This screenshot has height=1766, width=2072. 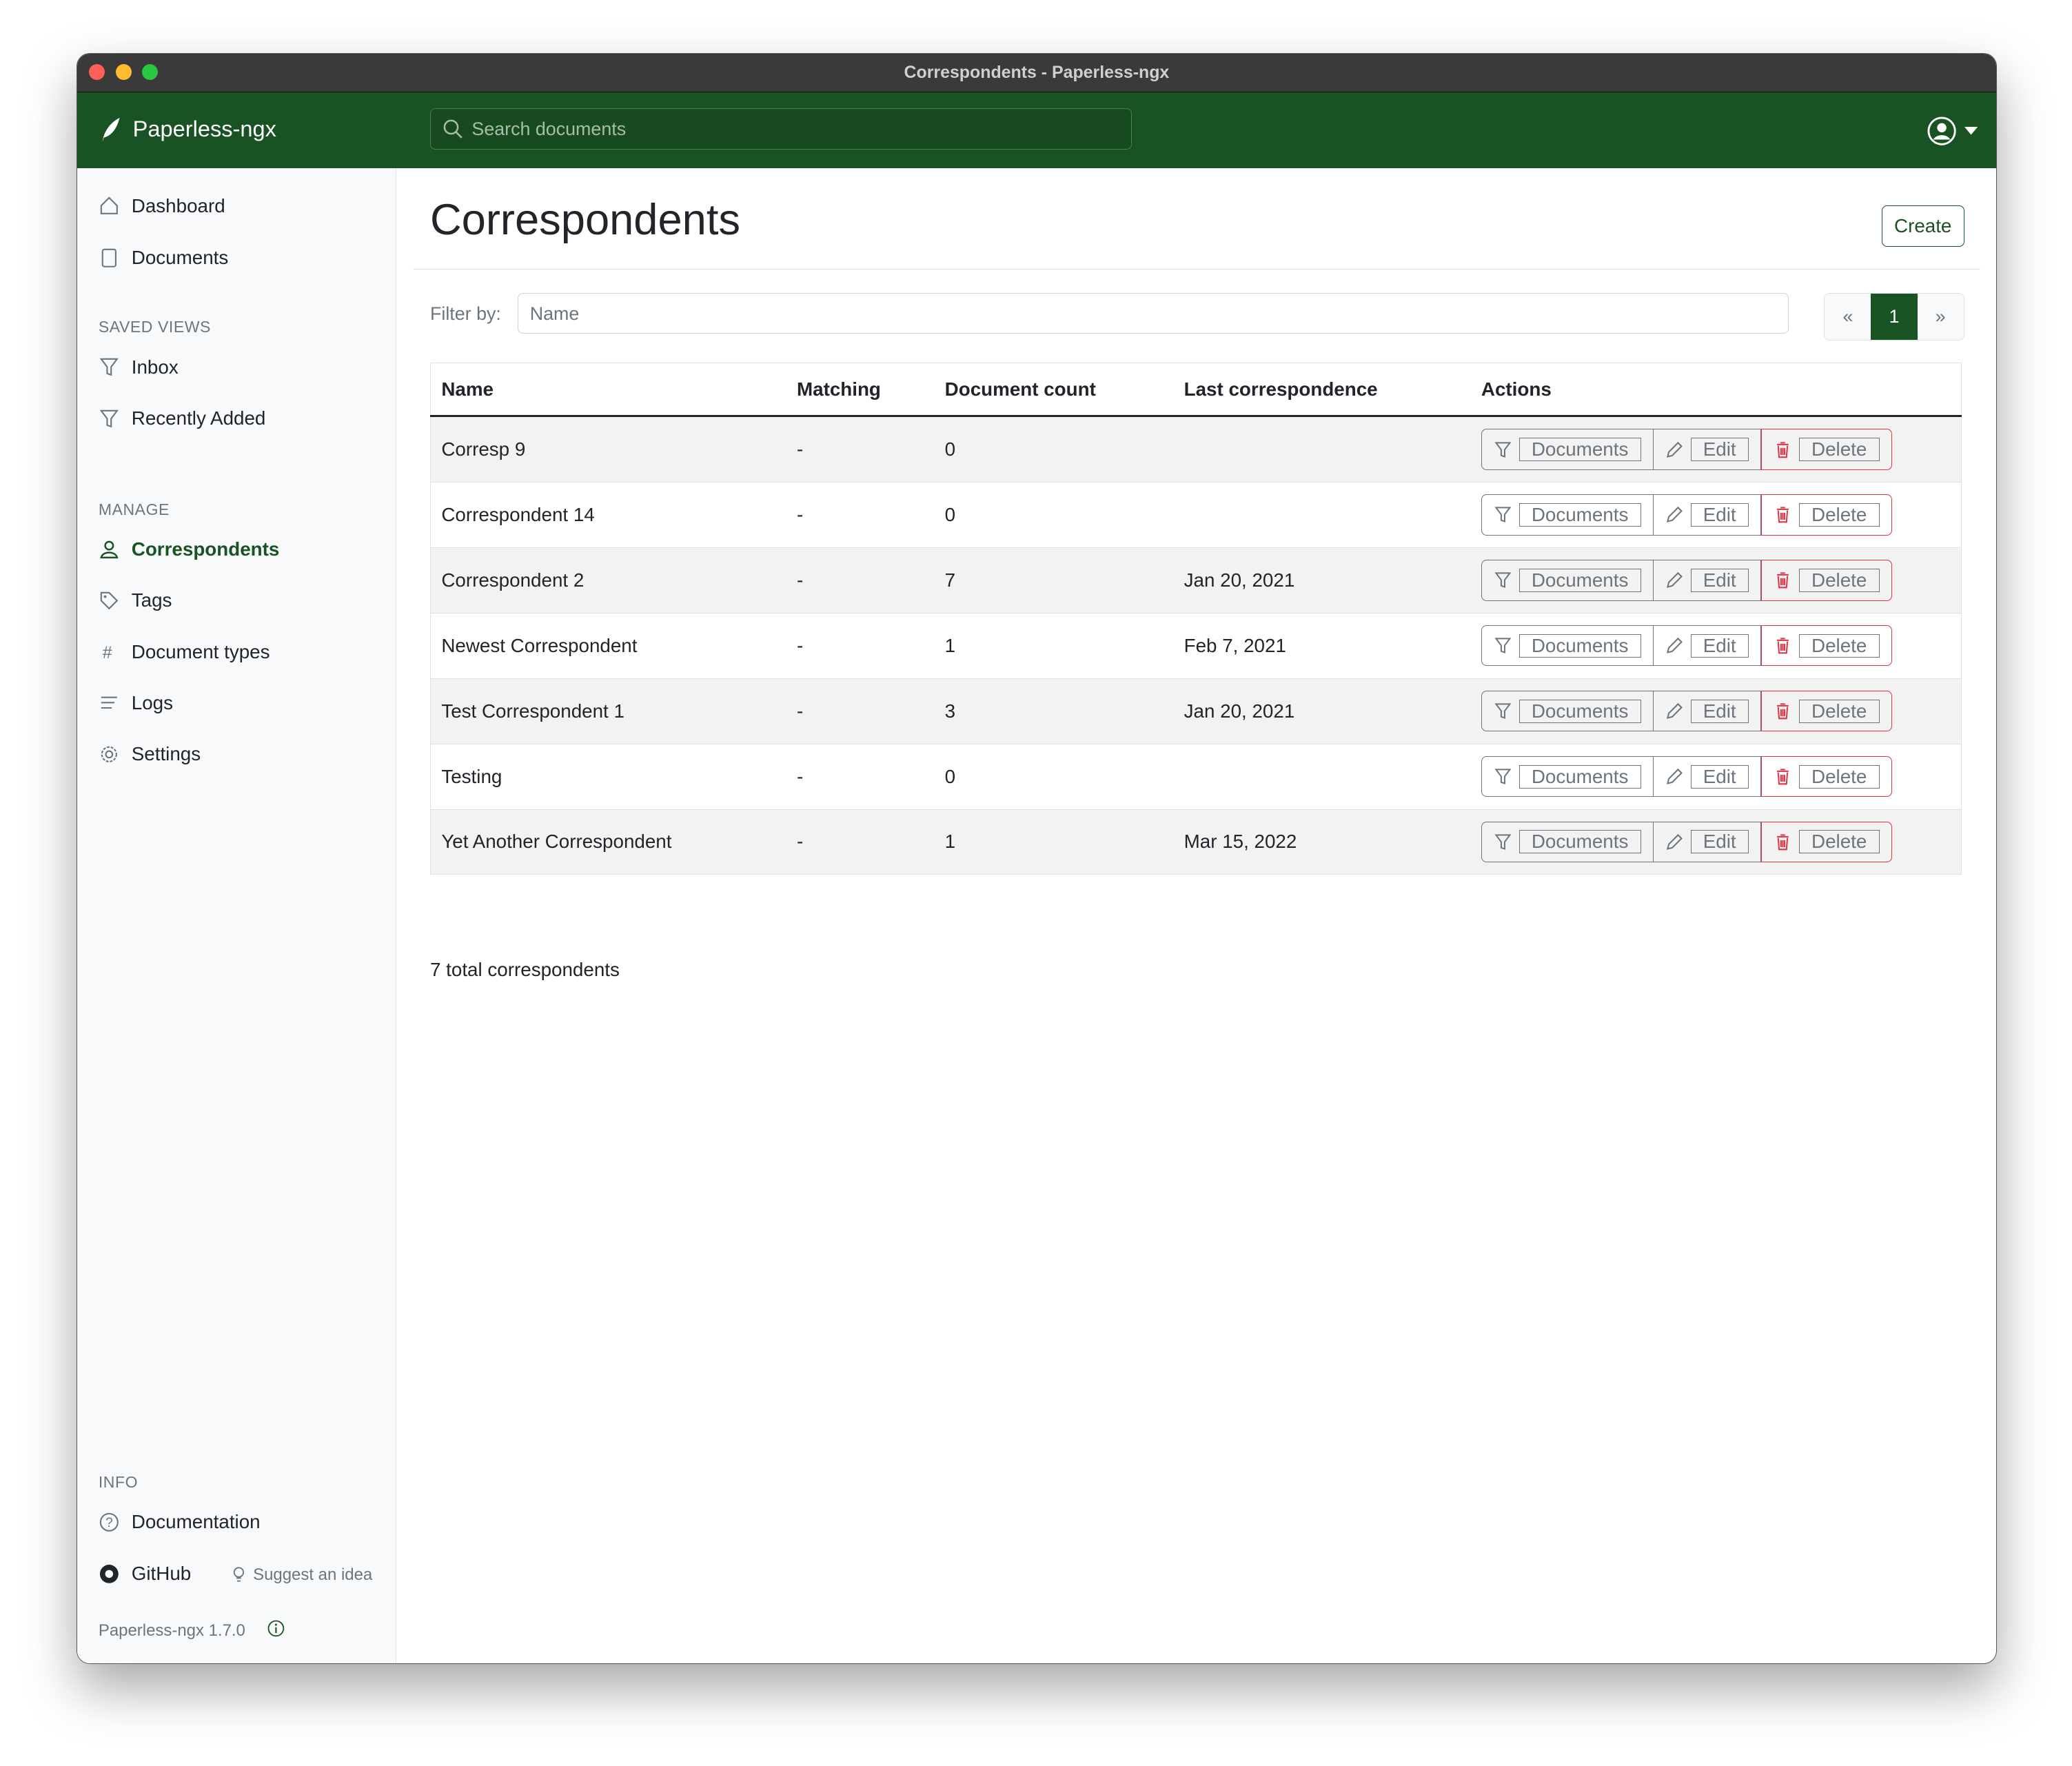 I want to click on sidebar-item-settings: Settings, so click(x=150, y=754).